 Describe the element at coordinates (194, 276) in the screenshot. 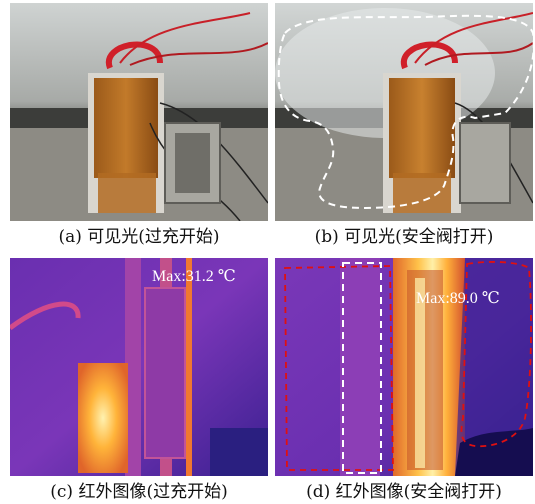

I see `max-temperature-label-c: Max:31.2 ℃` at that location.